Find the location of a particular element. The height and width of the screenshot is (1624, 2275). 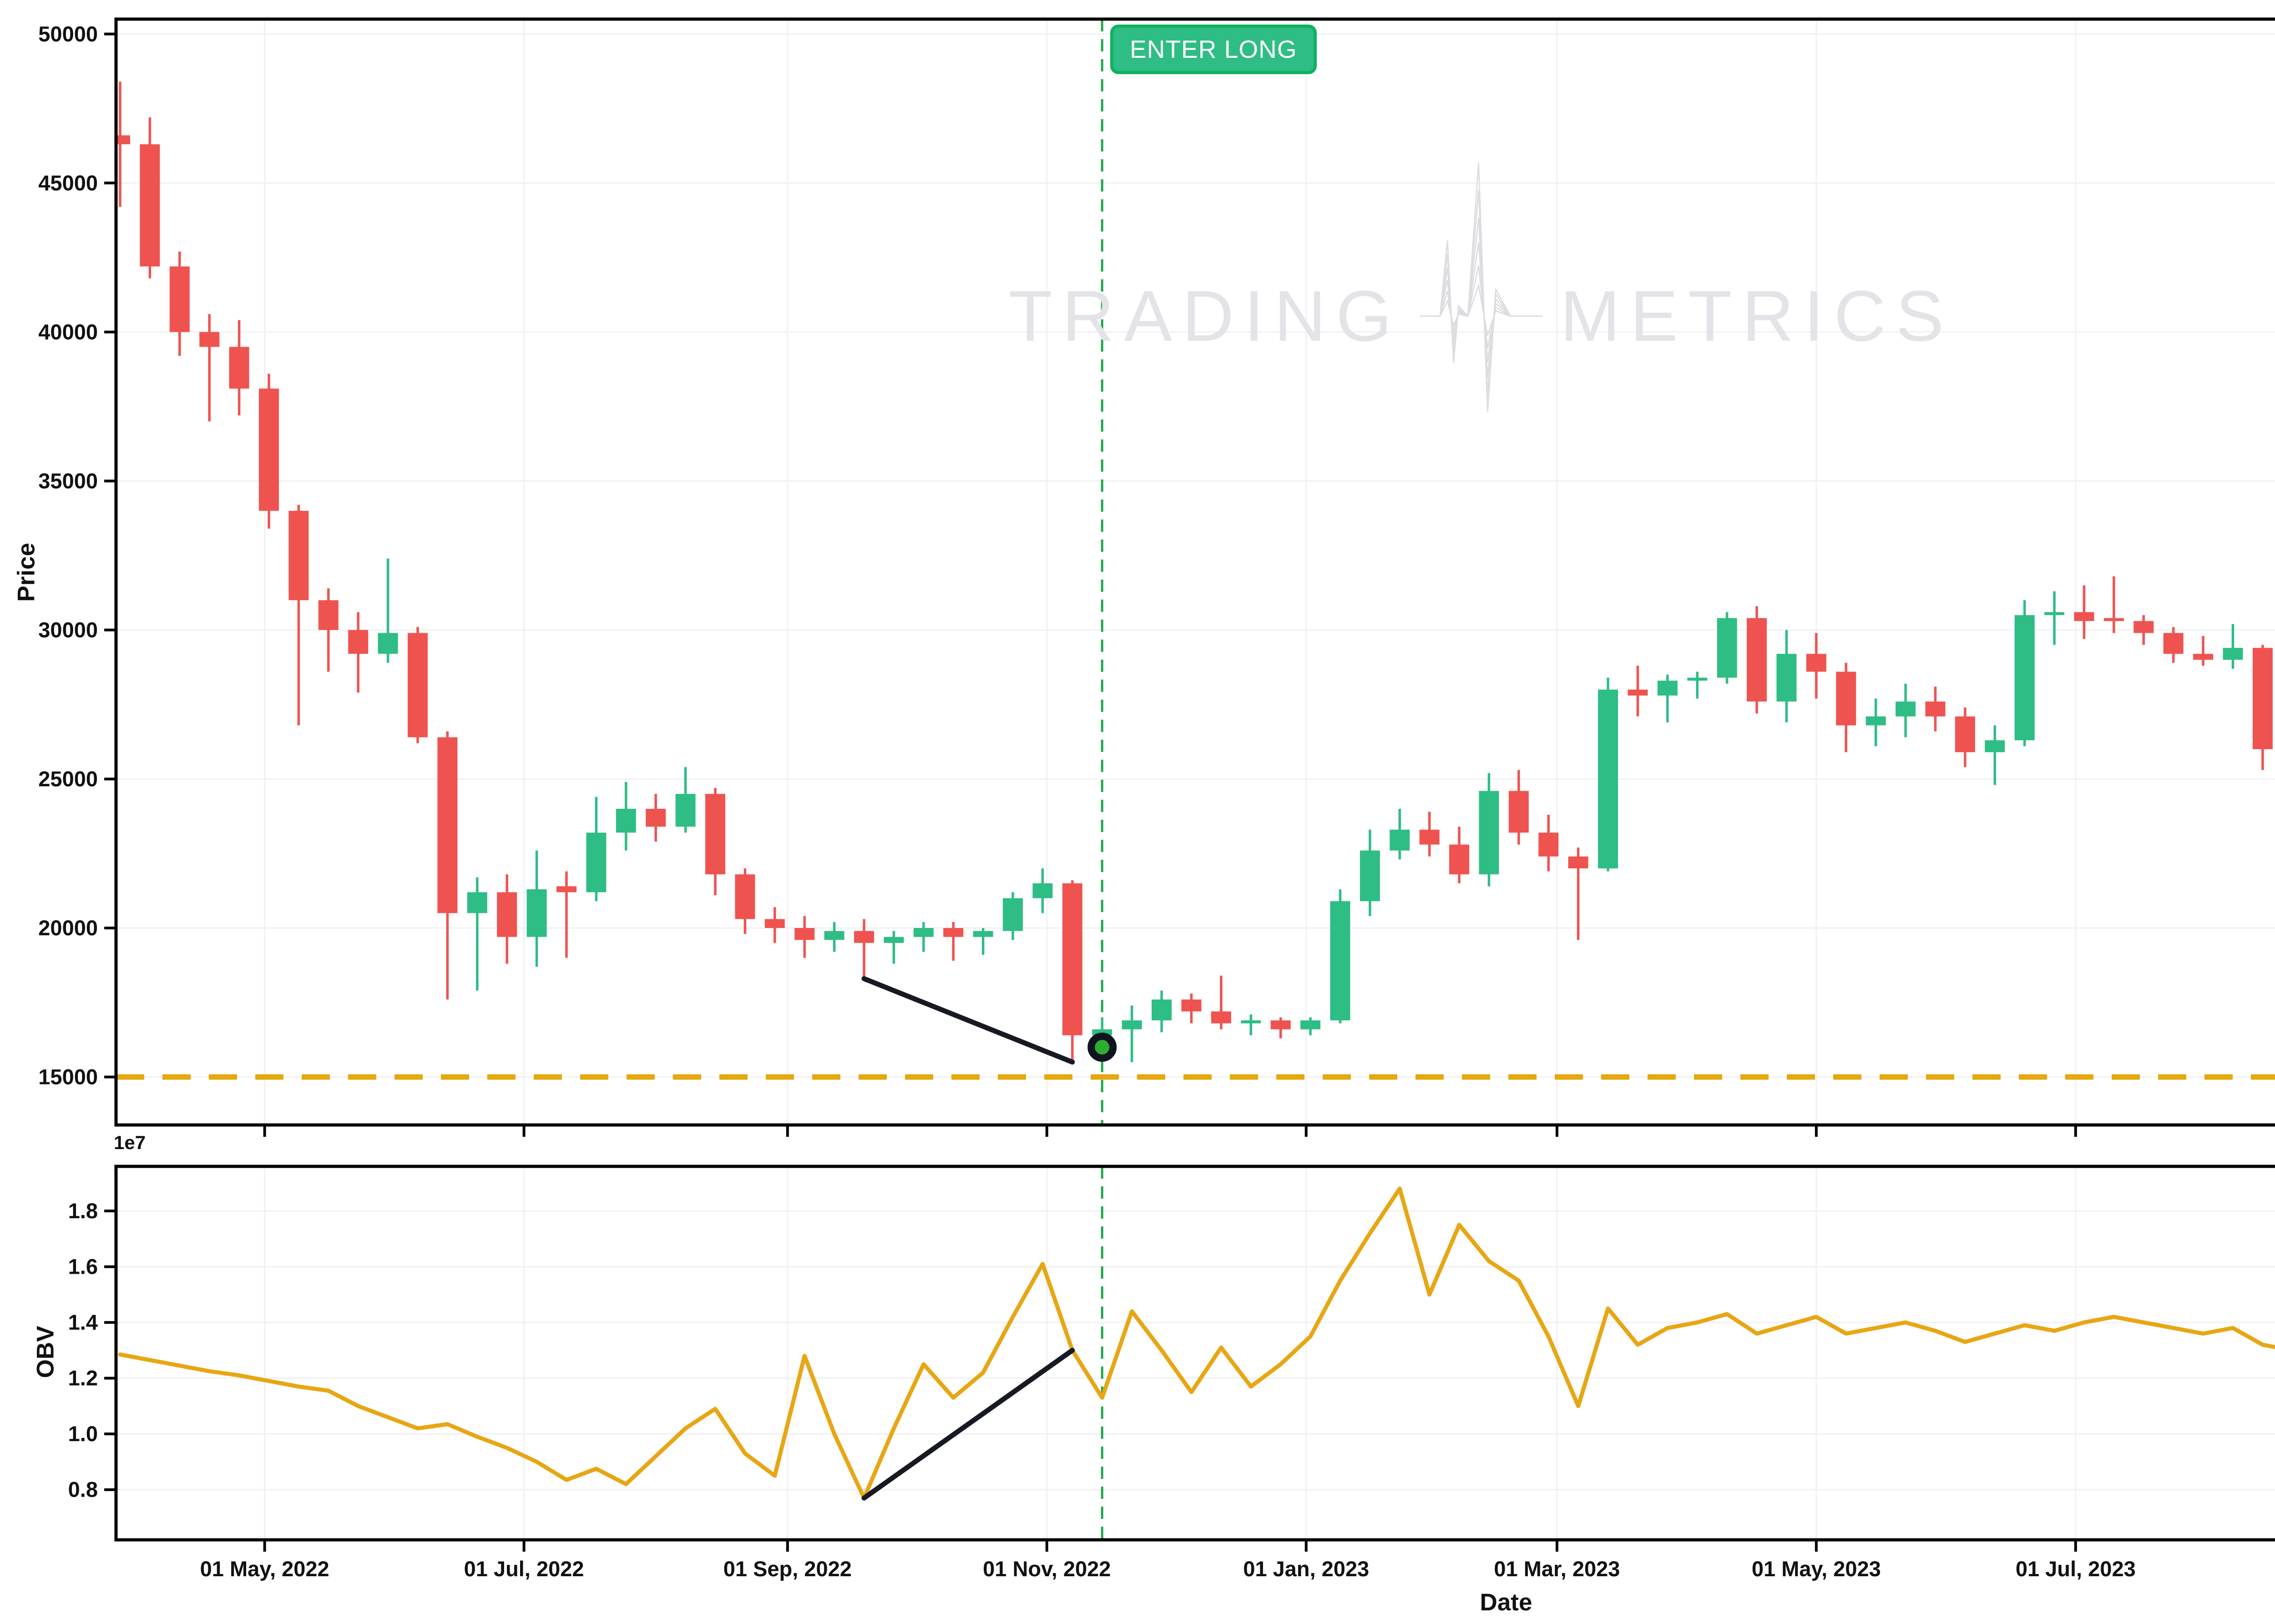

enter-long-marker is located at coordinates (1102, 1047).